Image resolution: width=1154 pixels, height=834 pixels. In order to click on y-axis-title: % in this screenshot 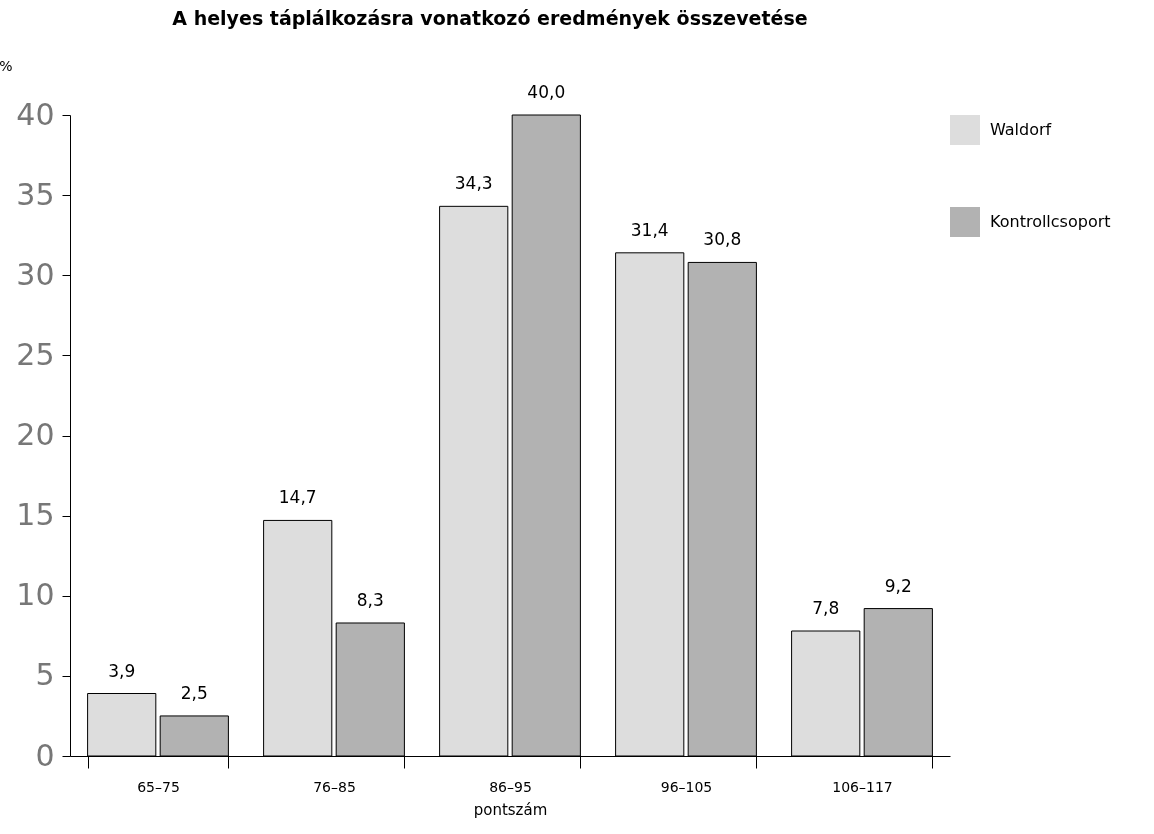, I will do `click(6, 65)`.